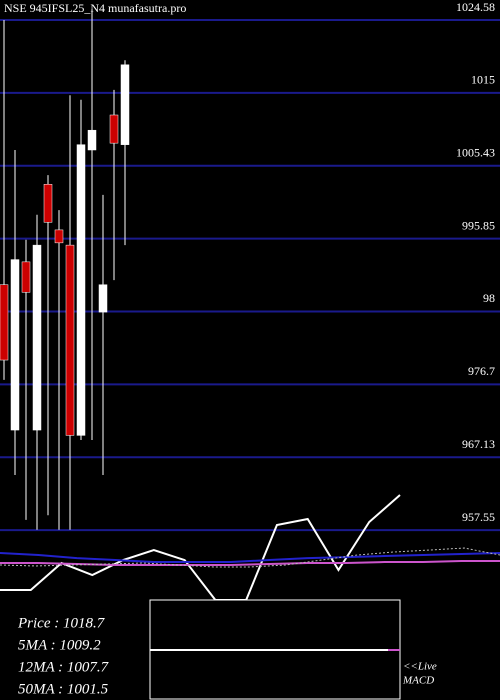 The image size is (500, 700). What do you see at coordinates (489, 298) in the screenshot?
I see `y-tick-label: 98` at bounding box center [489, 298].